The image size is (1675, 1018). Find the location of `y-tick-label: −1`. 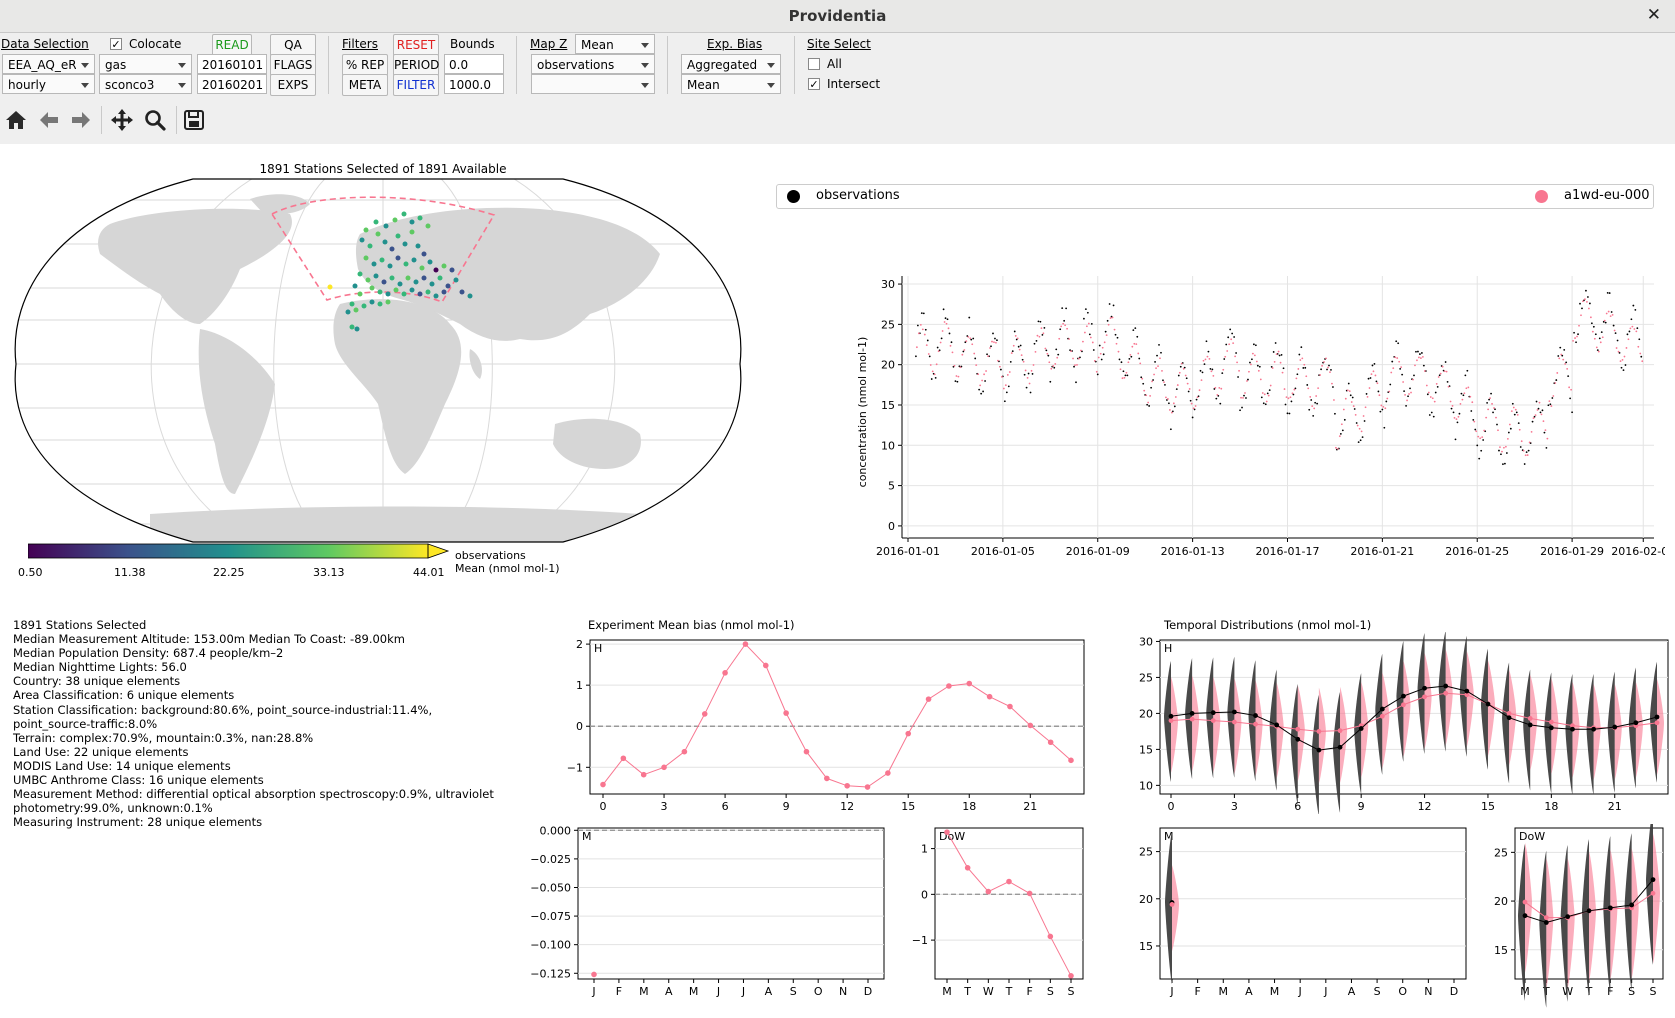

y-tick-label: −1 is located at coordinates (920, 940).